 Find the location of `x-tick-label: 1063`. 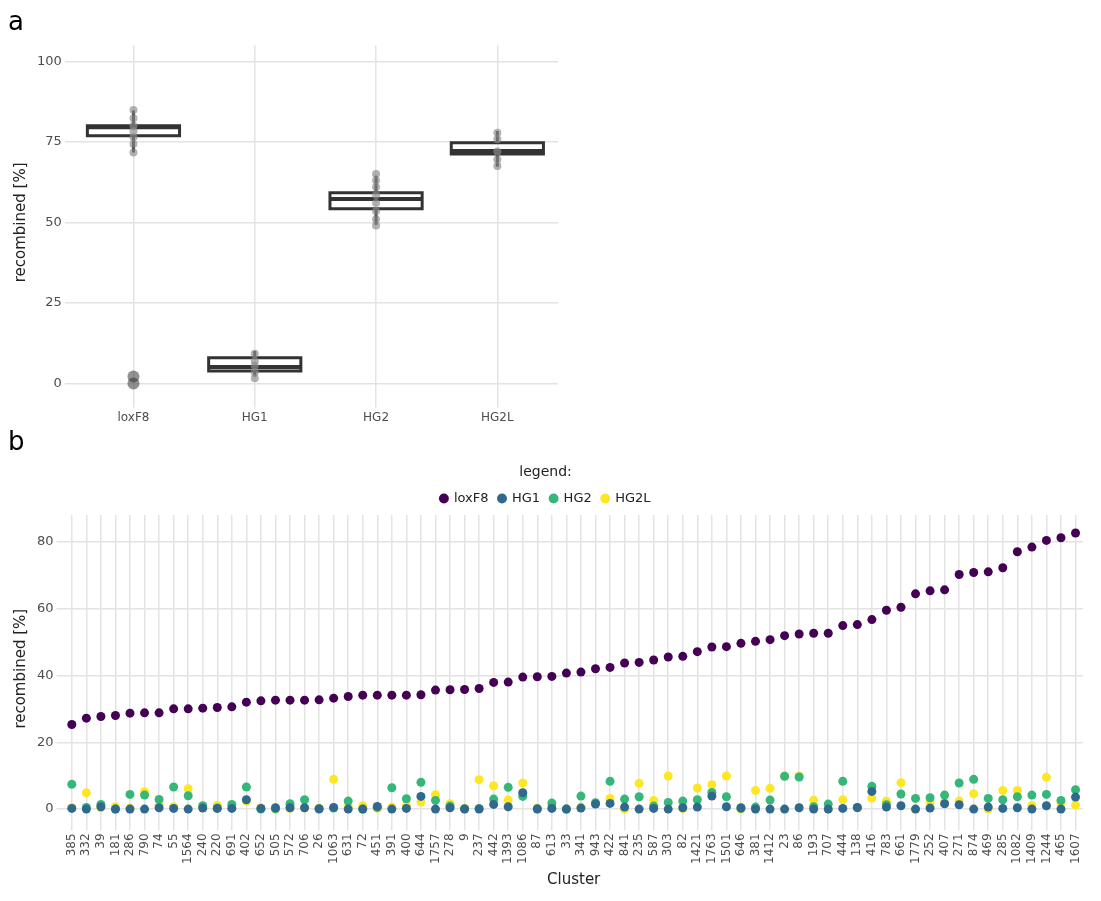

x-tick-label: 1063 is located at coordinates (332, 849).